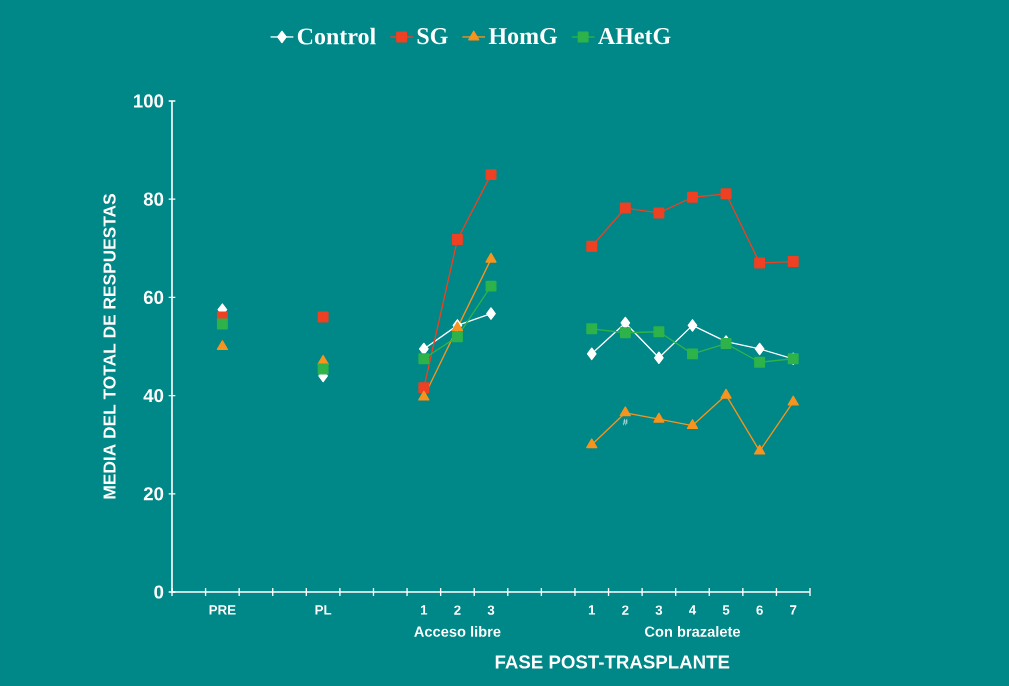  Describe the element at coordinates (153, 199) in the screenshot. I see `y-tick-label: 80` at that location.